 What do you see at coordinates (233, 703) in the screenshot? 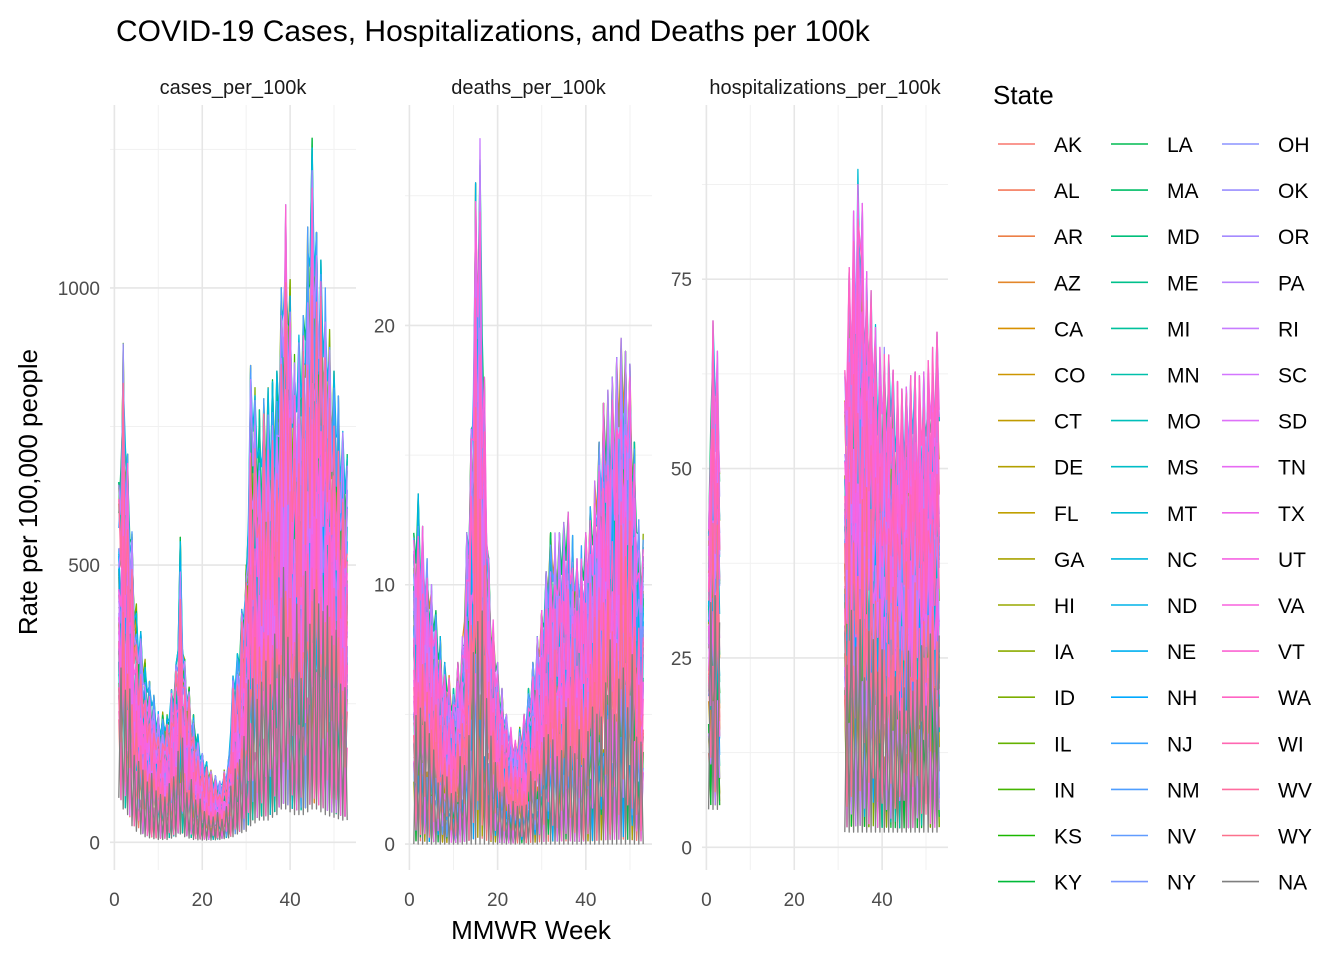
I see `series-line-na` at bounding box center [233, 703].